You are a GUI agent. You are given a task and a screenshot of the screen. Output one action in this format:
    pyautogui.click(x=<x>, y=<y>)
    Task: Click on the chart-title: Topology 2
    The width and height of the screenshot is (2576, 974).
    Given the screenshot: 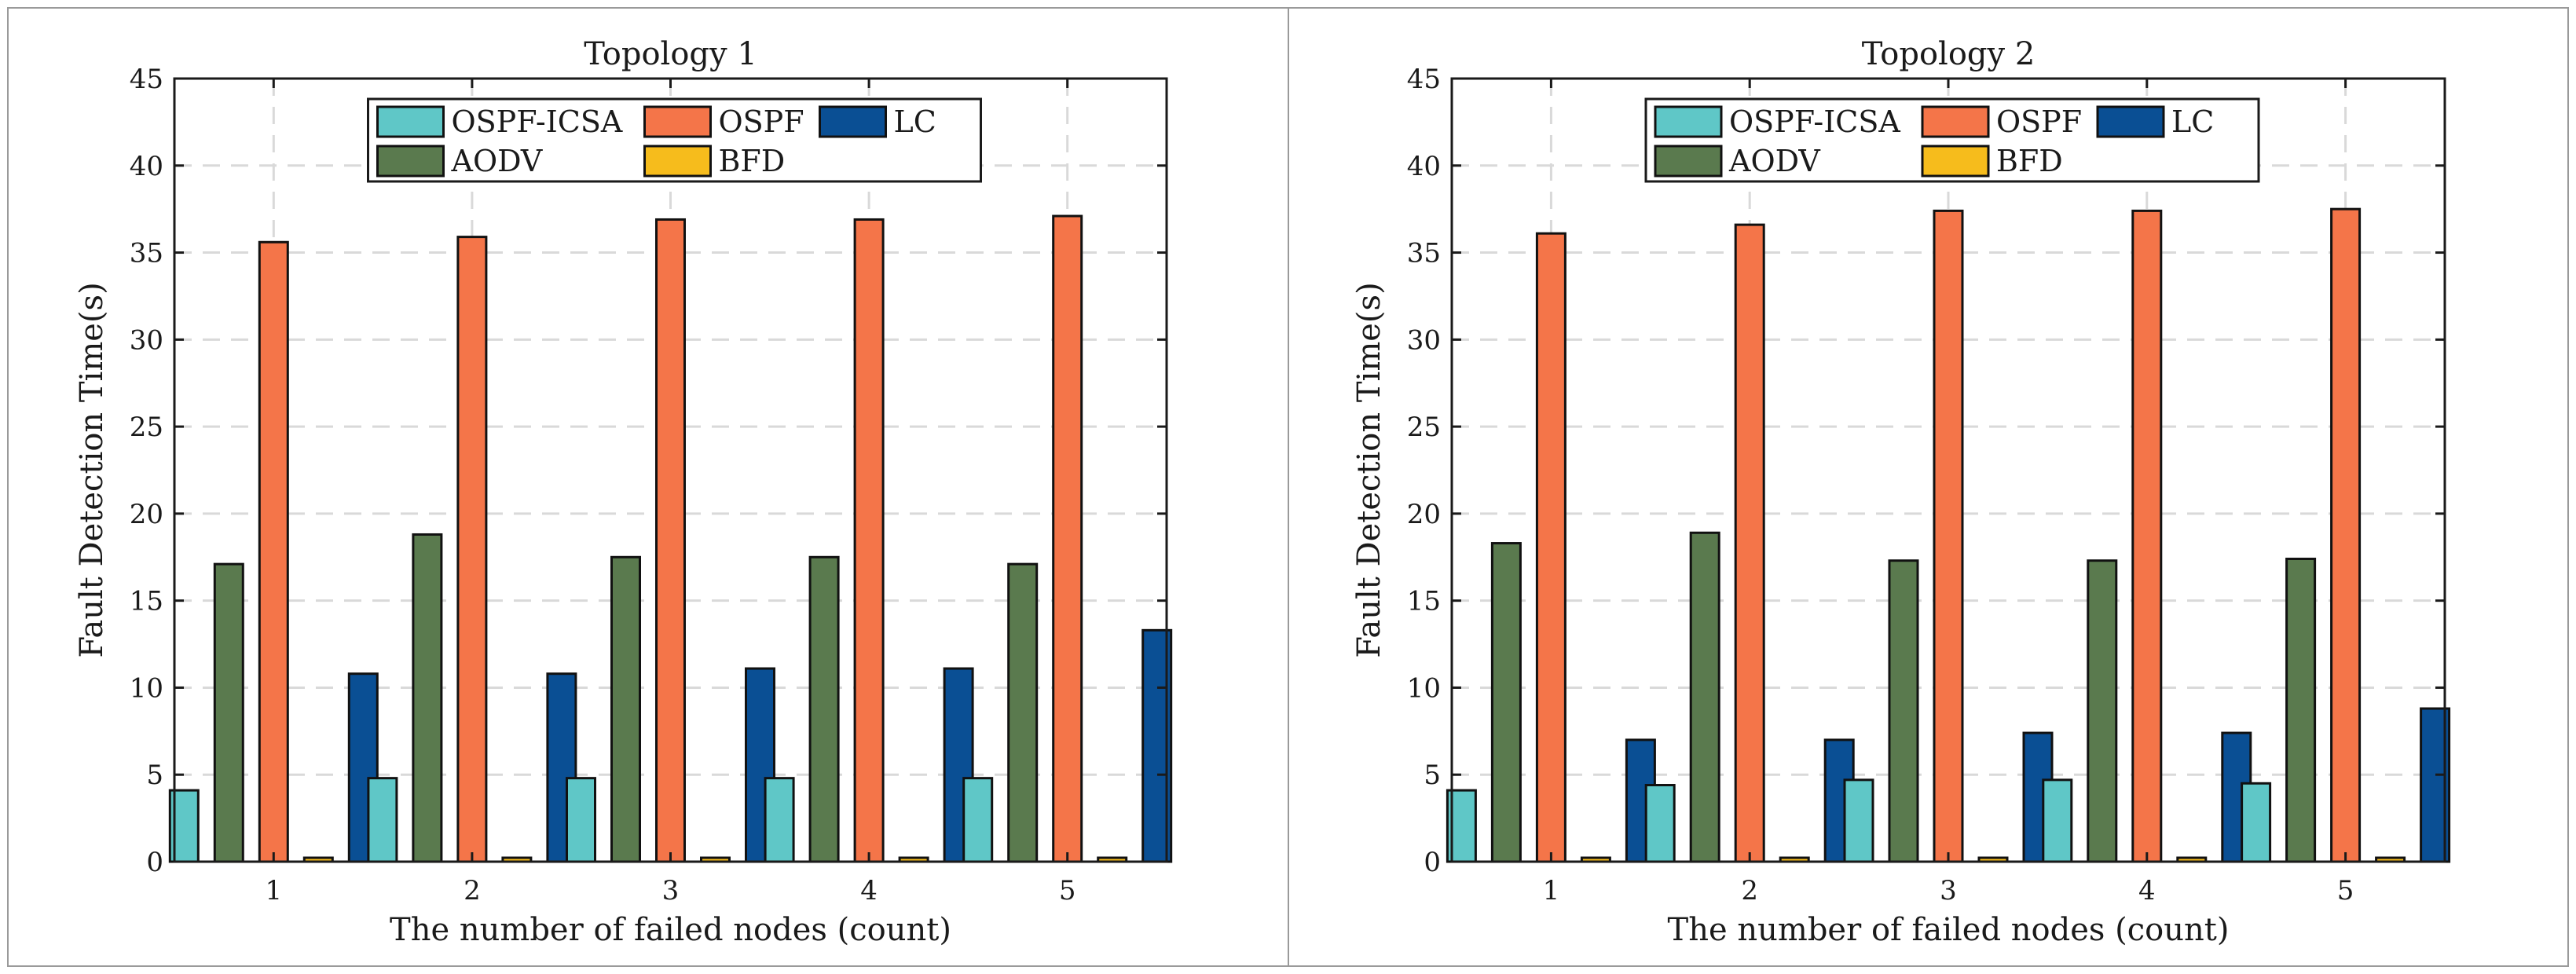 What is the action you would take?
    pyautogui.click(x=1949, y=54)
    